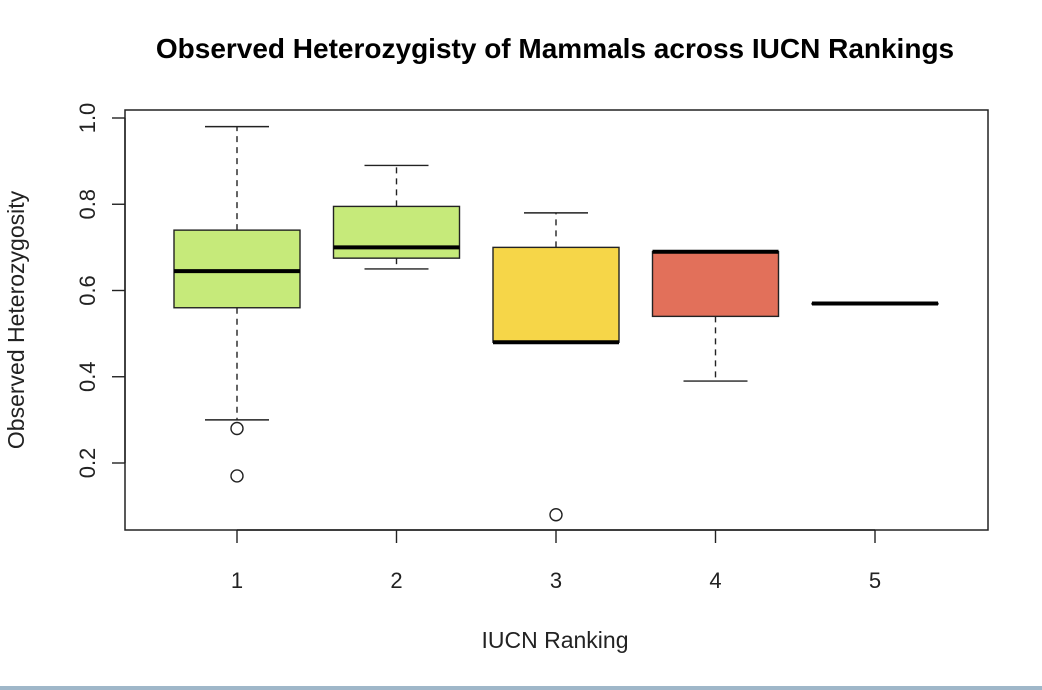  Describe the element at coordinates (237, 580) in the screenshot. I see `x-tick-label: 1` at that location.